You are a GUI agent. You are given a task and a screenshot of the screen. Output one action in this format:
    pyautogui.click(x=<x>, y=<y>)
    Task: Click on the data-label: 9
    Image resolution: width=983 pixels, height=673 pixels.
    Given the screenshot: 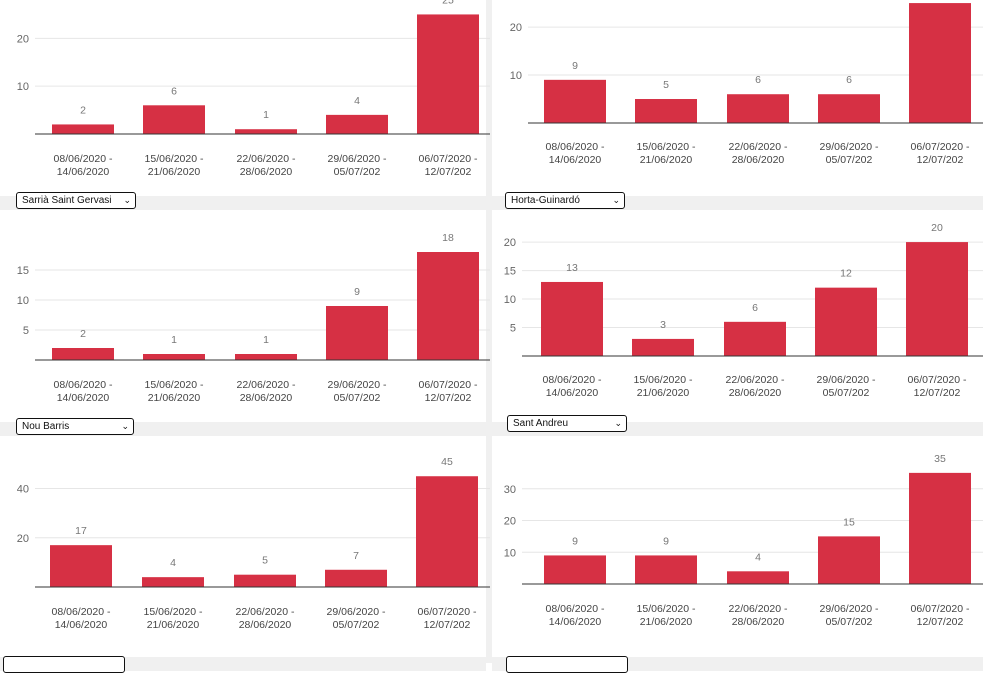 What is the action you would take?
    pyautogui.click(x=575, y=541)
    